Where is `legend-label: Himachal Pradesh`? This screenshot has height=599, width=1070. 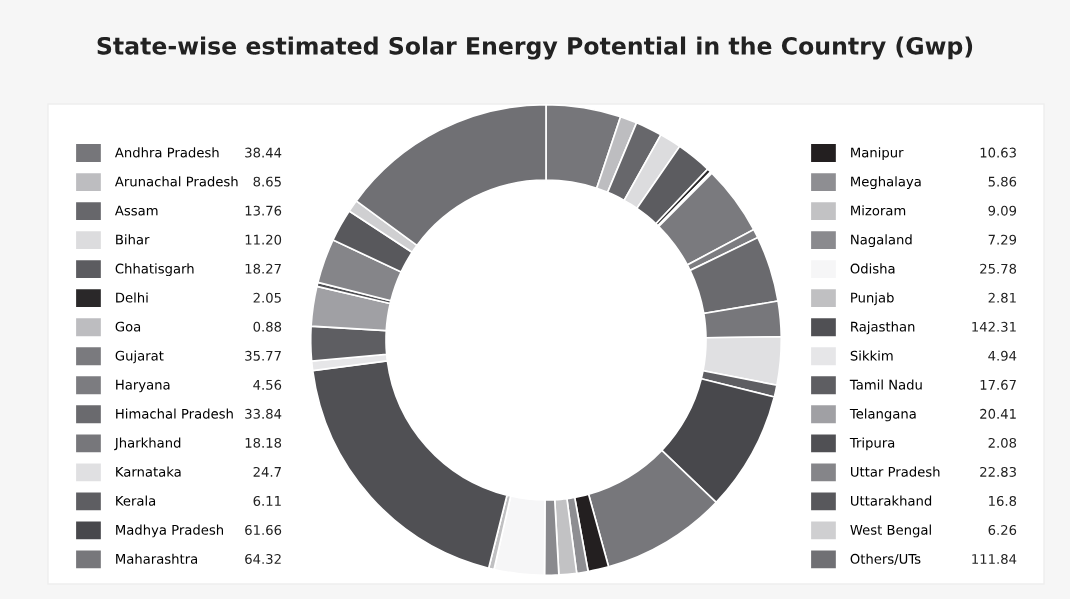 legend-label: Himachal Pradesh is located at coordinates (174, 413).